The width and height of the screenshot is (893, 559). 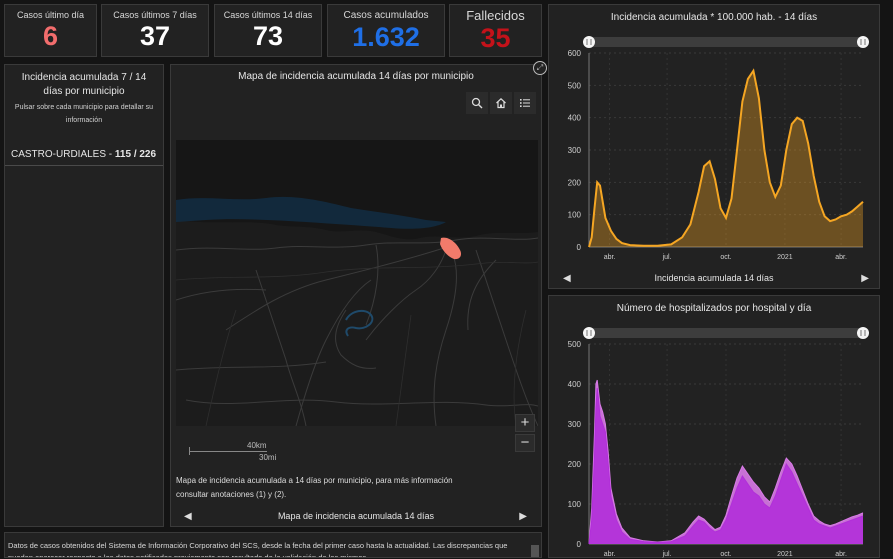 I want to click on list-item: CASTRO-URDIALES - 115 / 226, so click(x=84, y=154).